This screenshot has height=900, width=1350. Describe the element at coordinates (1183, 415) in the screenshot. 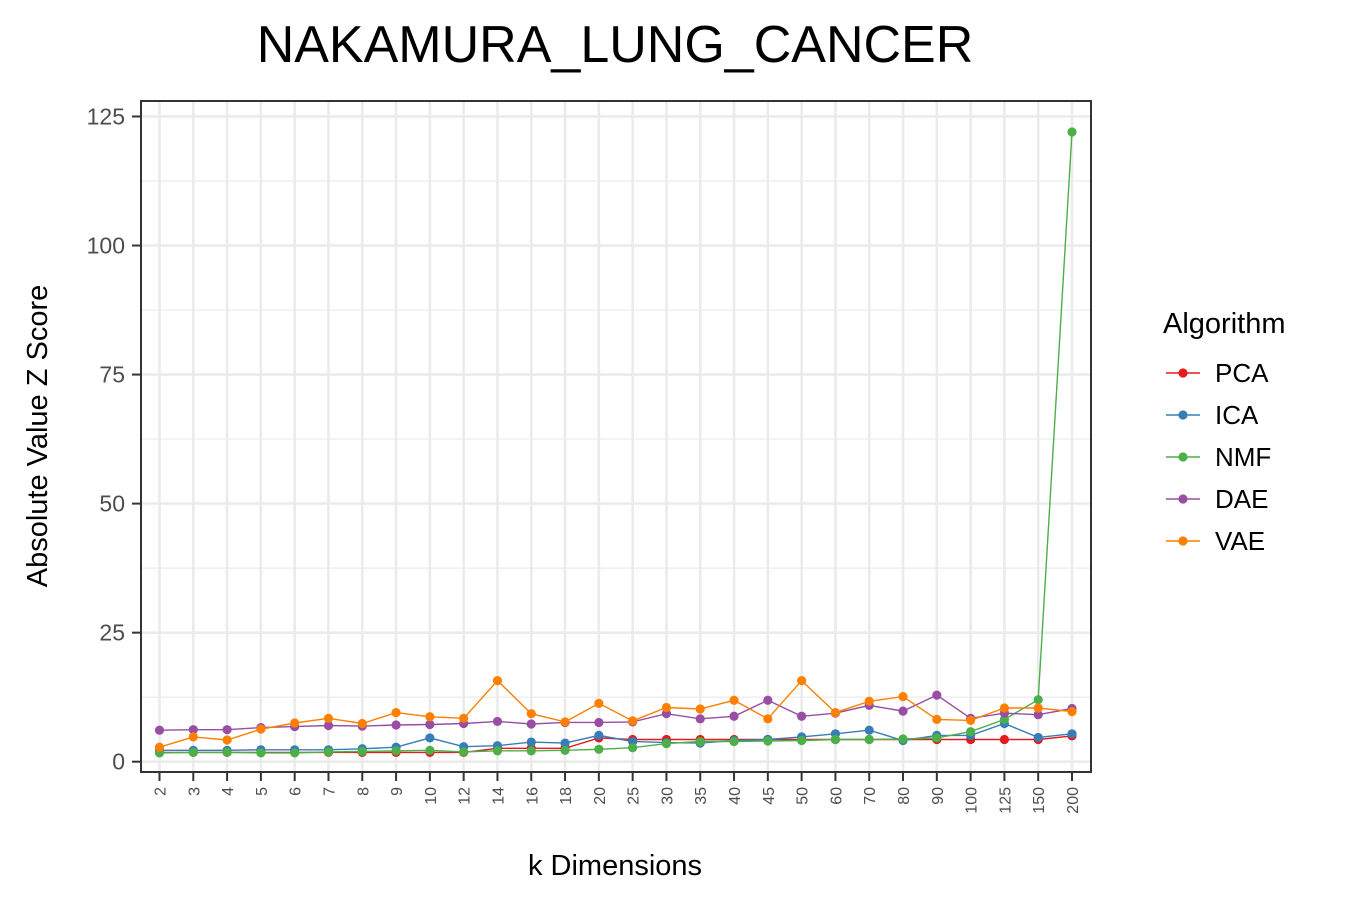

I see `legend-key-point-ica` at that location.